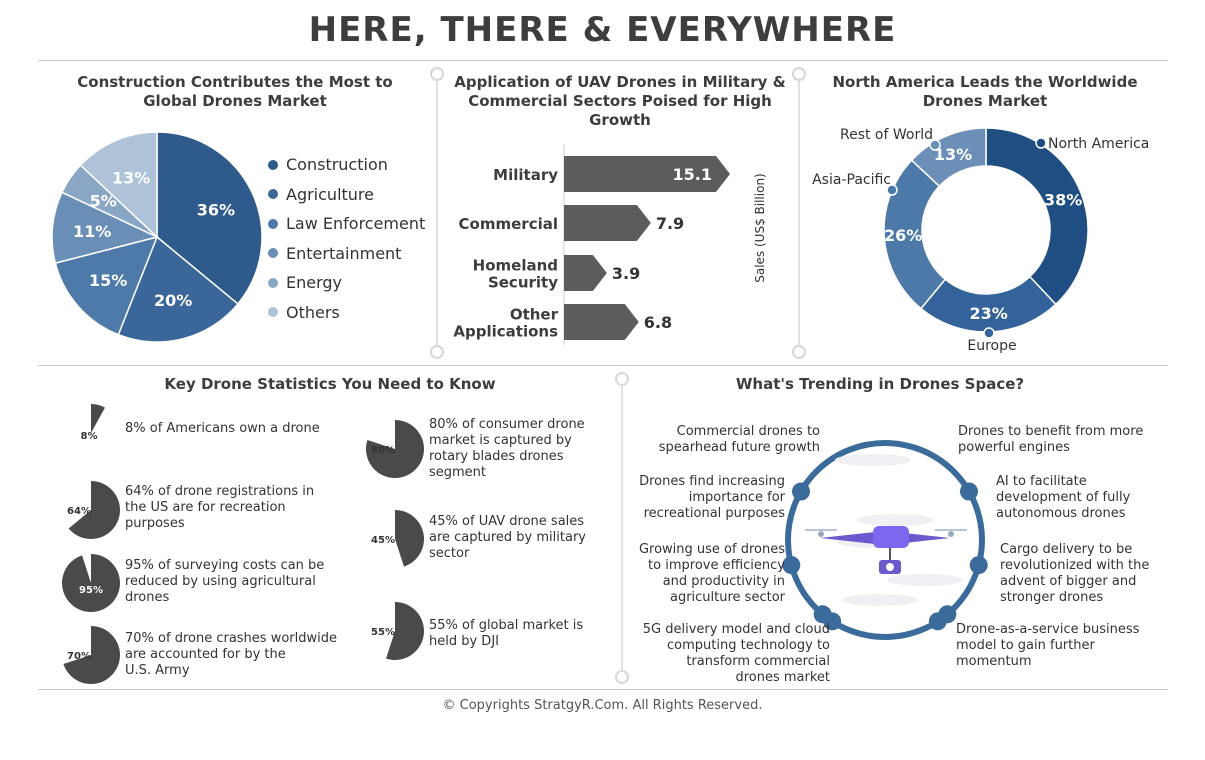  Describe the element at coordinates (991, 346) in the screenshot. I see `region-label: Europe` at that location.